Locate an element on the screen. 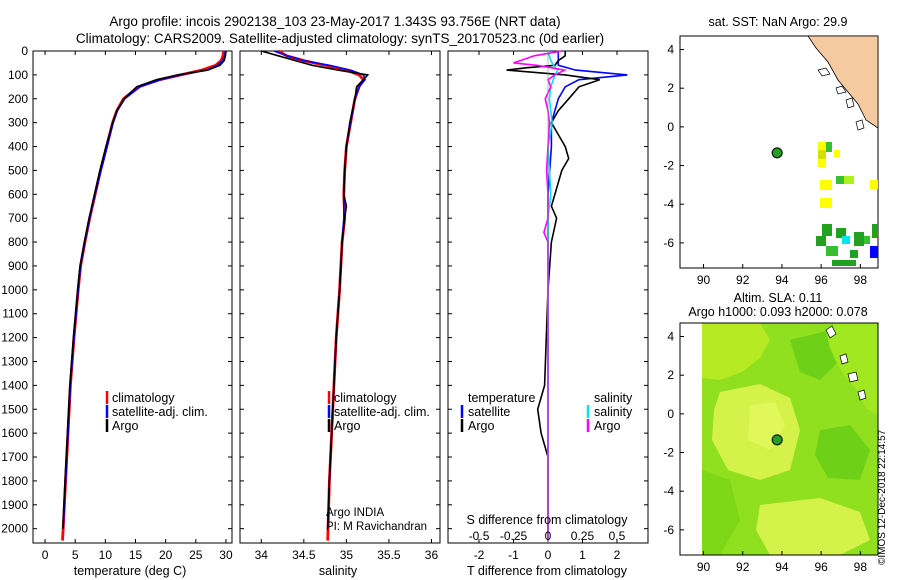 The height and width of the screenshot is (580, 900). float-program-label: Argo INDIA is located at coordinates (355, 513).